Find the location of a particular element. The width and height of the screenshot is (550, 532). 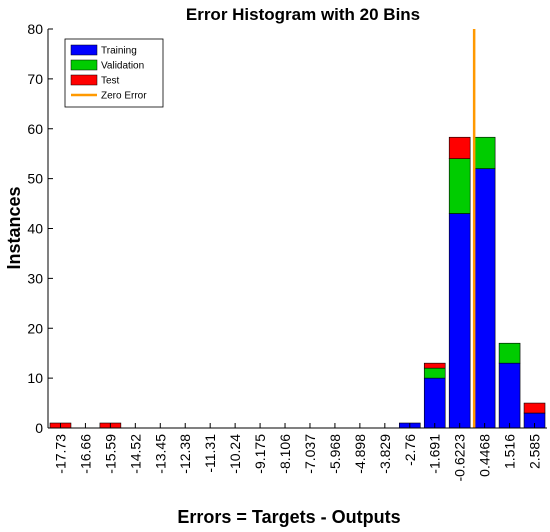

x-axis-label: Errors = Targets - Outputs is located at coordinates (288, 517).